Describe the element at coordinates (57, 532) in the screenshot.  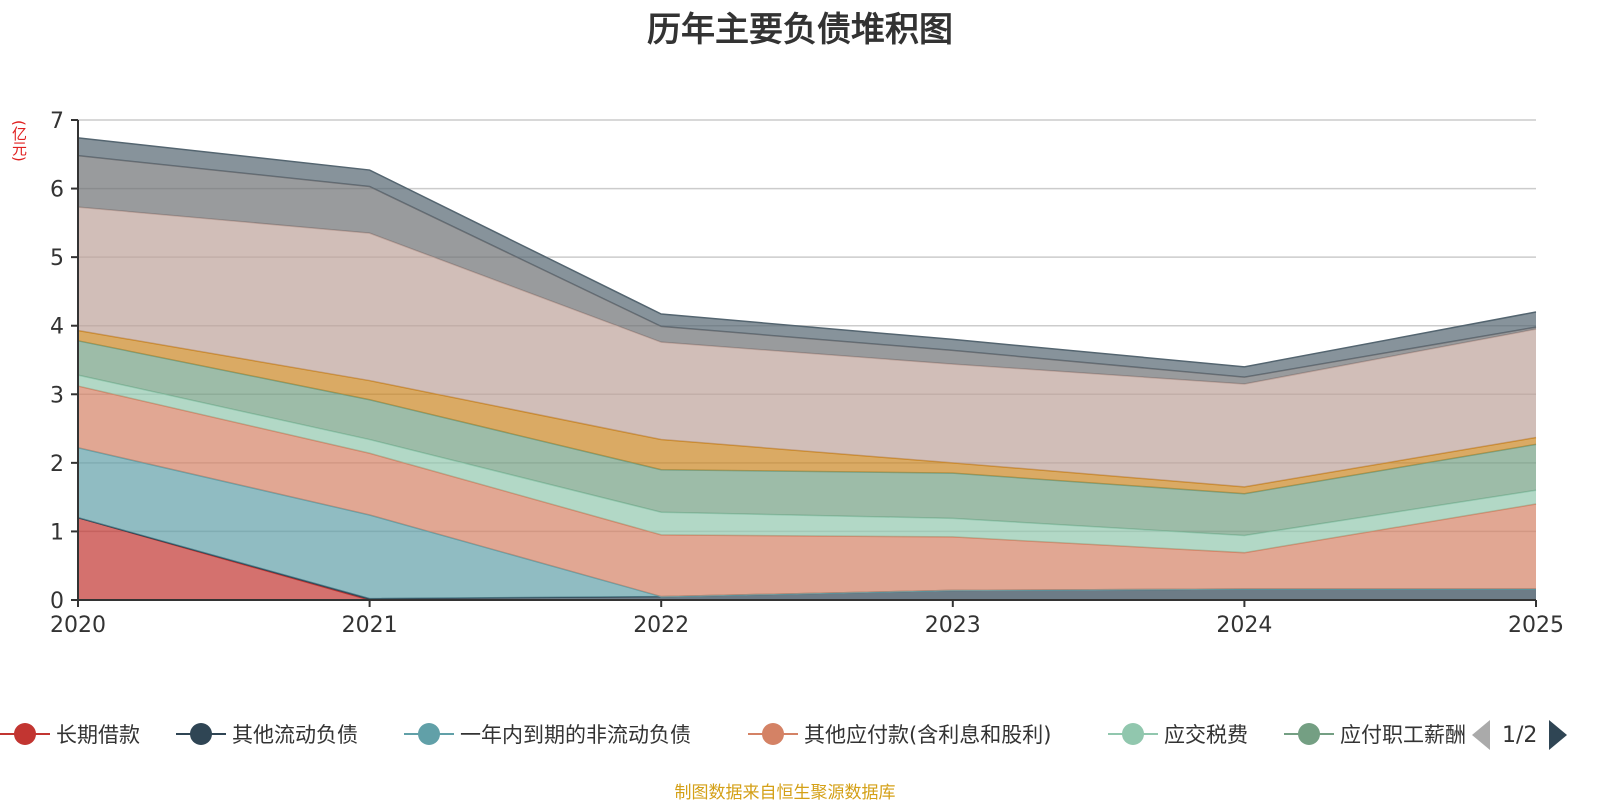
I see `y-tick-label: 1` at that location.